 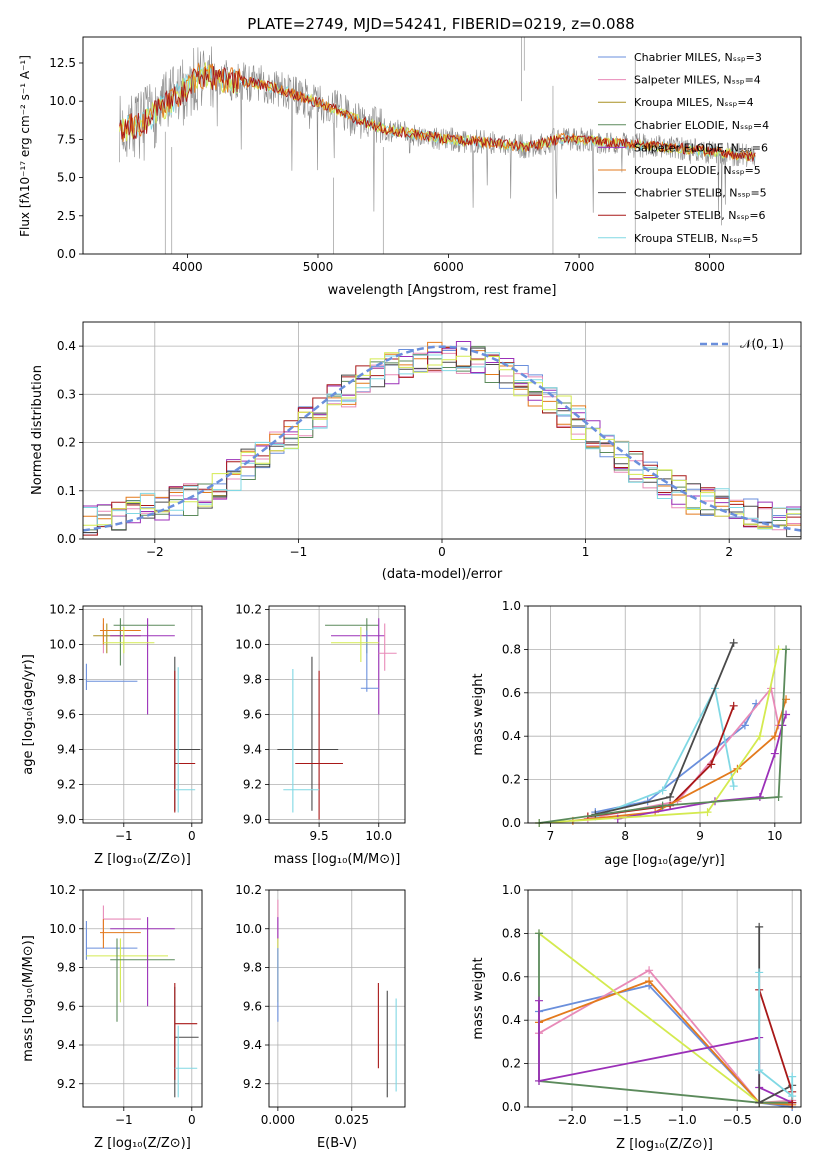 What do you see at coordinates (66, 680) in the screenshot?
I see `age-z-ytick-label: 9.8` at bounding box center [66, 680].